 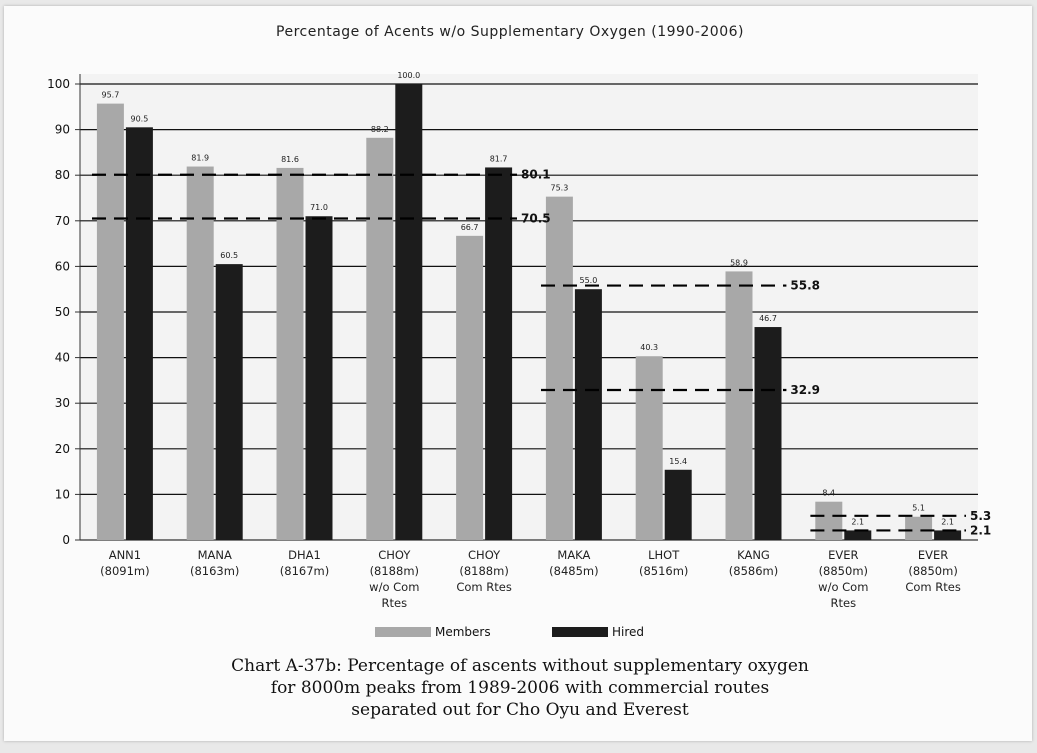 What do you see at coordinates (62, 449) in the screenshot?
I see `y-tick-label: 20` at bounding box center [62, 449].